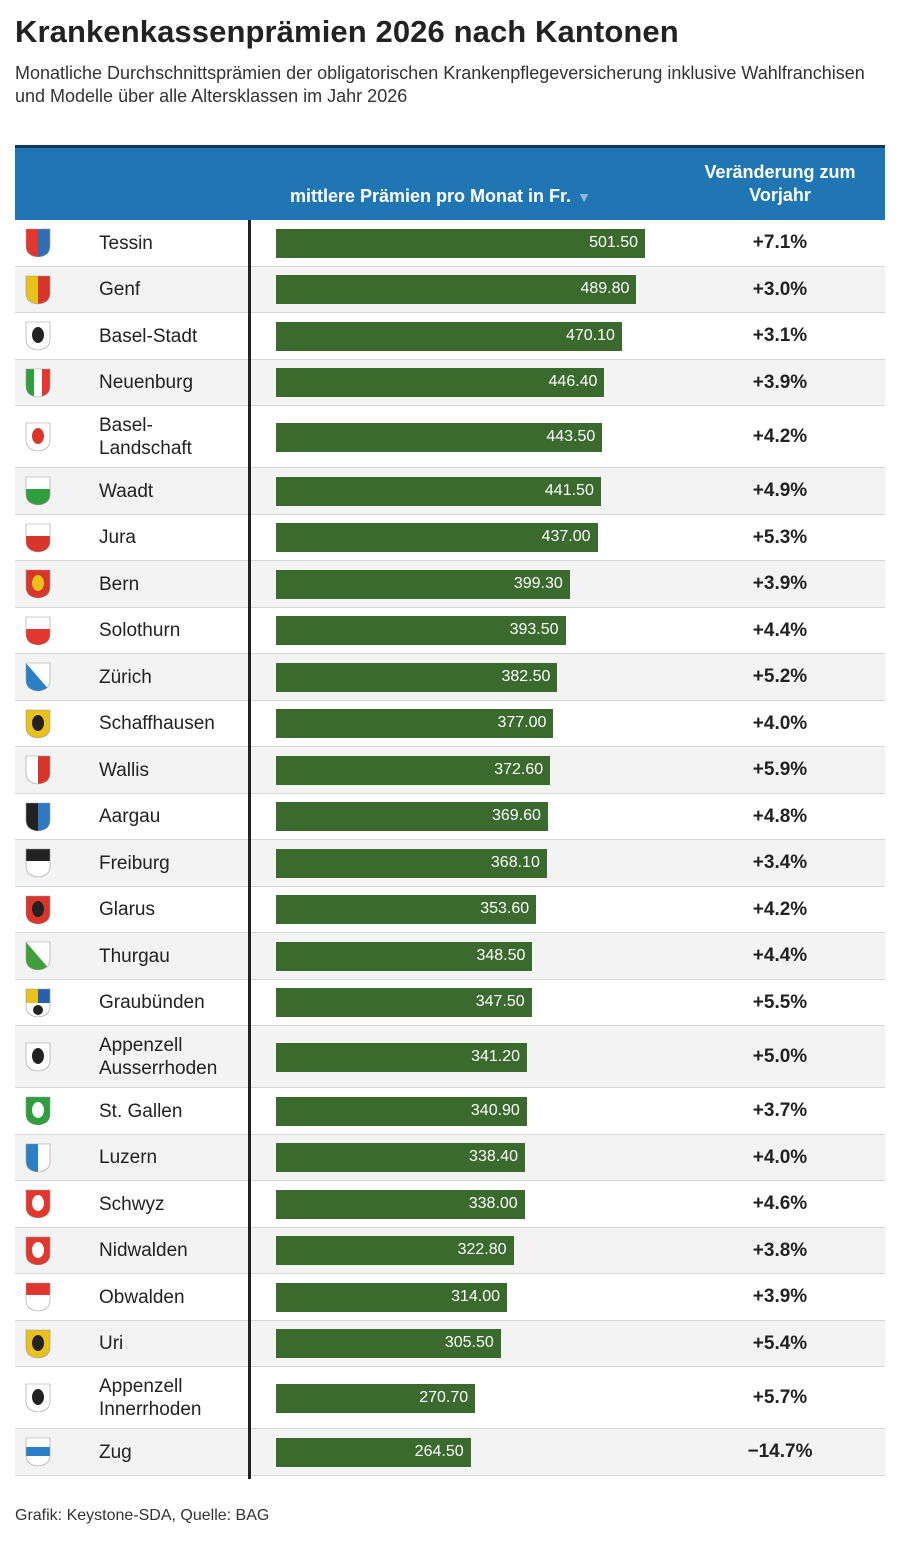 The width and height of the screenshot is (900, 1542). What do you see at coordinates (38, 631) in the screenshot?
I see `solothurn-flag-icon` at bounding box center [38, 631].